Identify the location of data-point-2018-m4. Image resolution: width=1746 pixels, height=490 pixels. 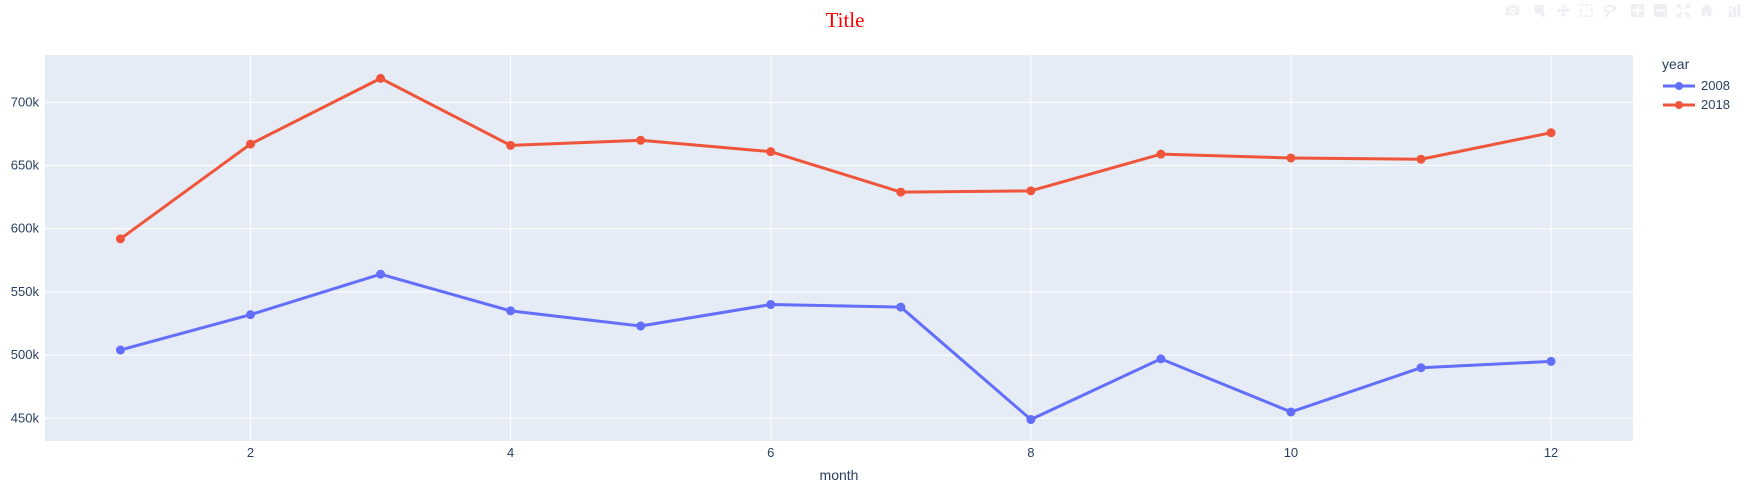
(511, 145).